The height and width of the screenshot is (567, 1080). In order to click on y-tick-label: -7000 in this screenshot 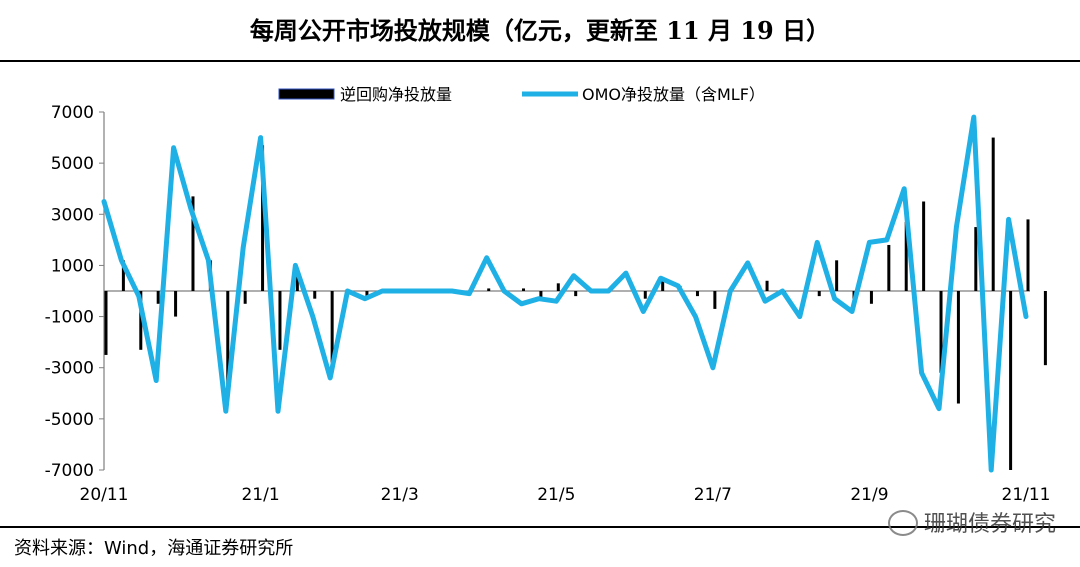, I will do `click(69, 471)`.